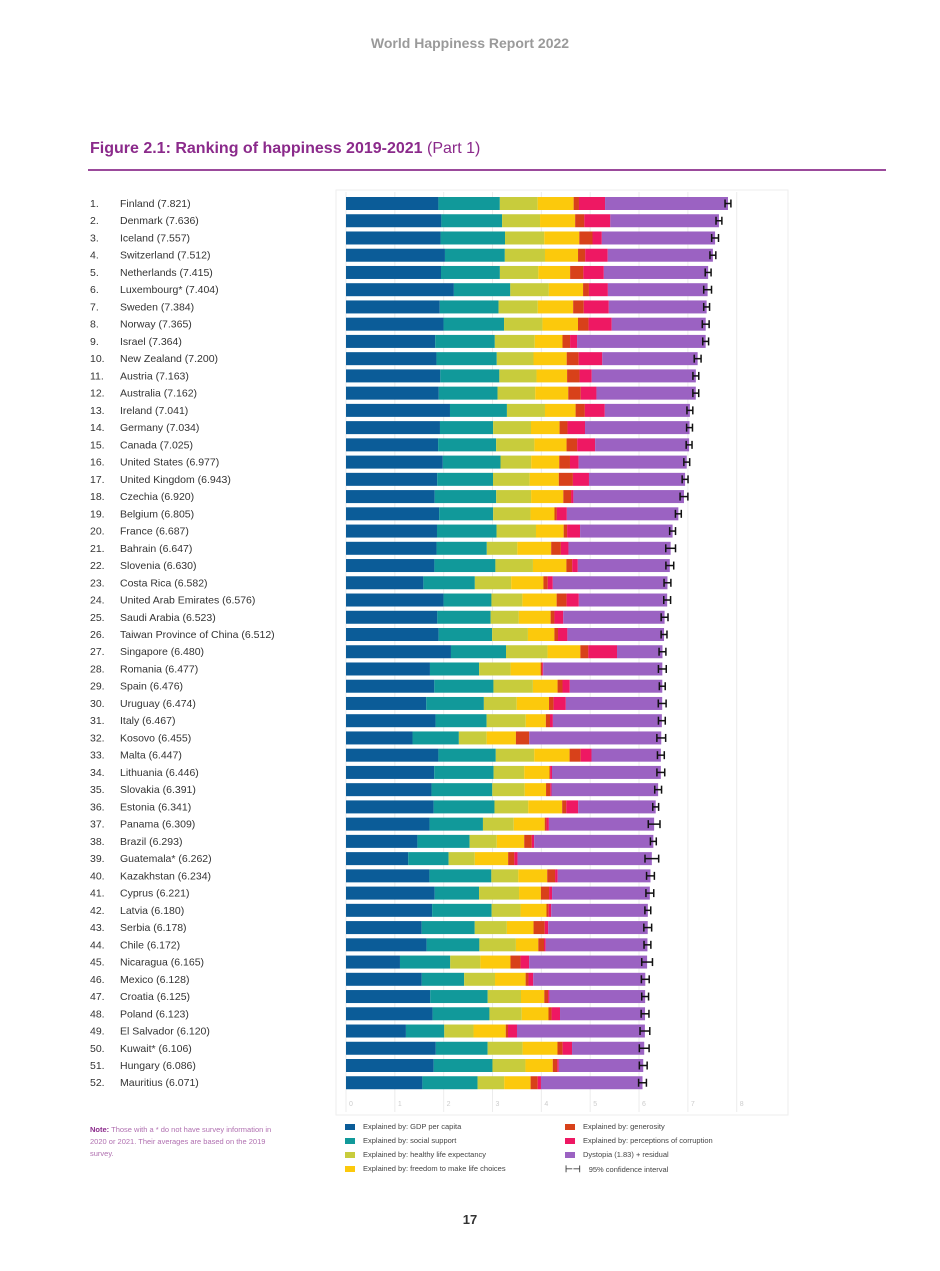  Describe the element at coordinates (164, 583) in the screenshot. I see `country-label: Costa Rica (6.582)` at that location.